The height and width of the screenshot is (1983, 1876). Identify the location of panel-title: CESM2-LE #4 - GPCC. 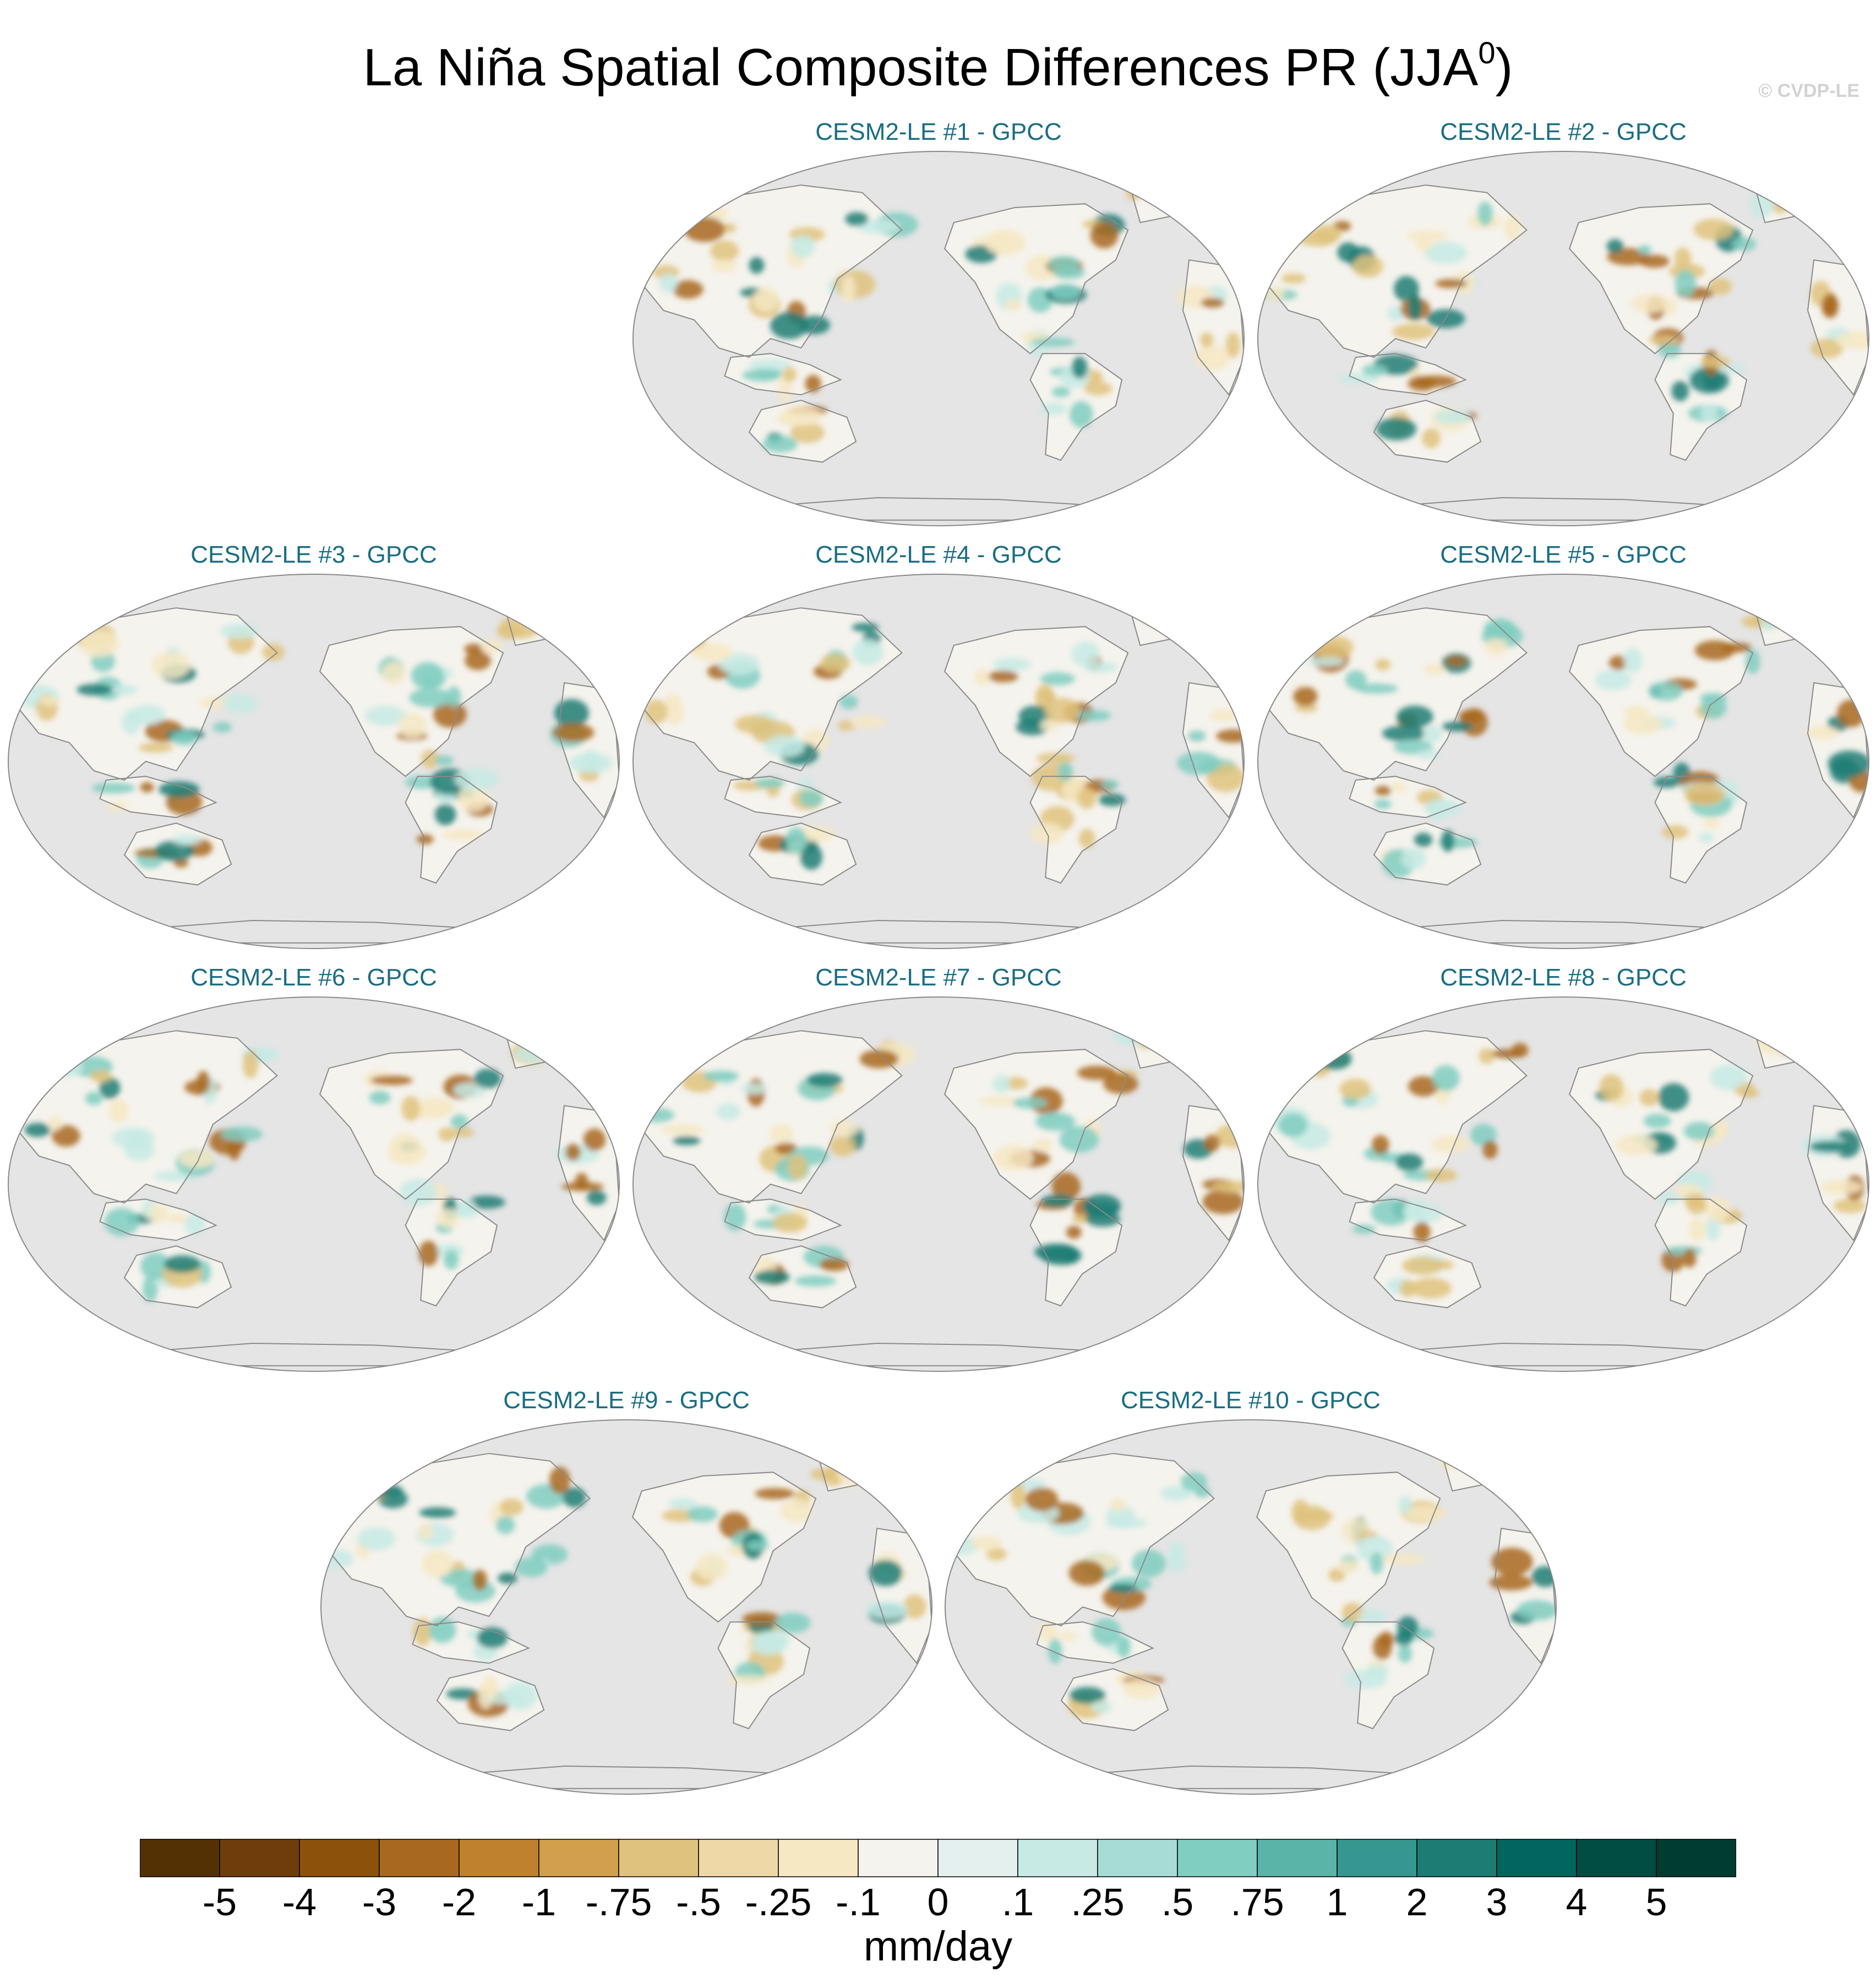
(939, 554).